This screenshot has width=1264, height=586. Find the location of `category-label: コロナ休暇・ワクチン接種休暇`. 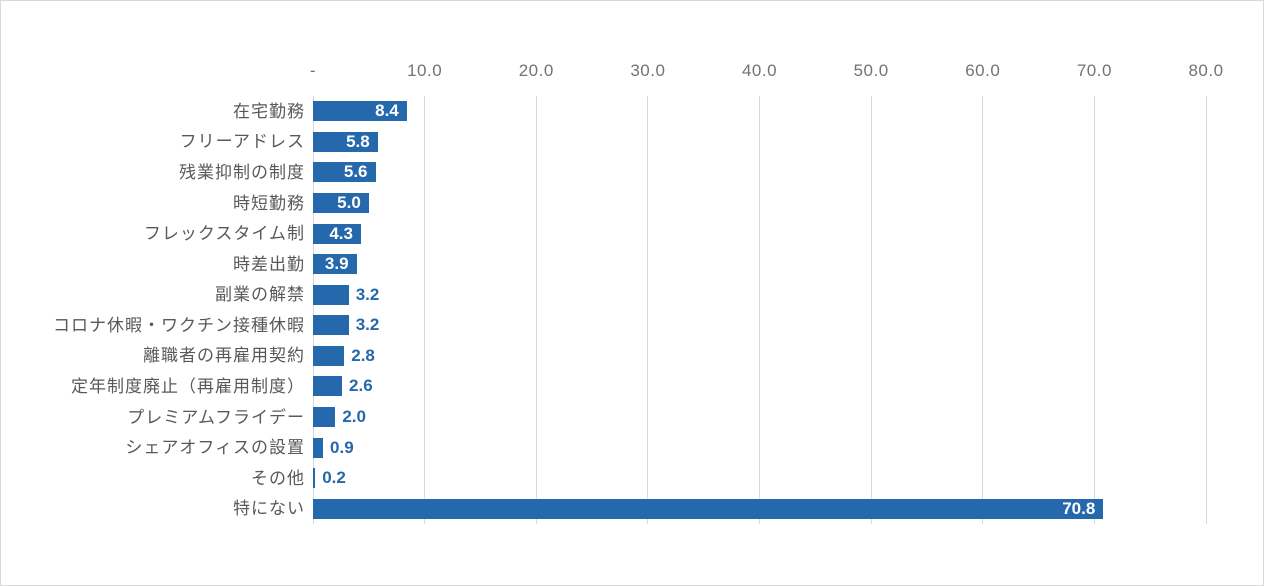

category-label: コロナ休暇・ワクチン接種休暇 is located at coordinates (179, 325).